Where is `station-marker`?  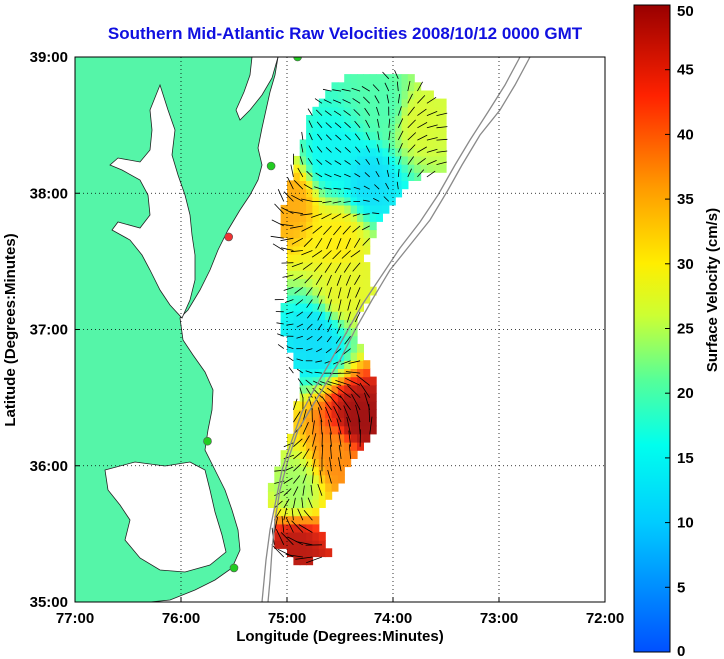 station-marker is located at coordinates (297, 59).